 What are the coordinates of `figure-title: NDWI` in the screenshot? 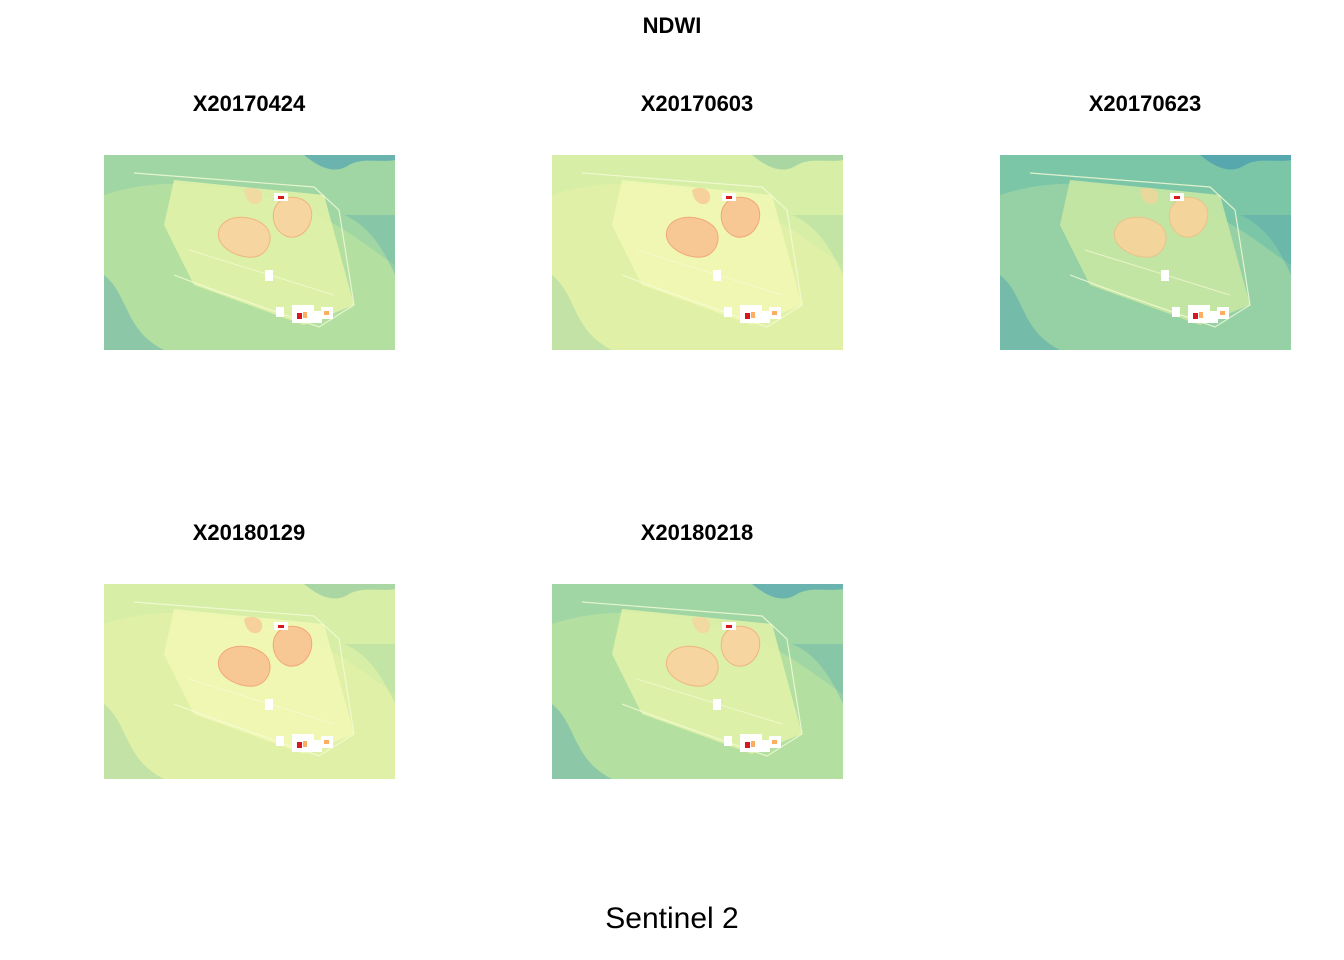 It's located at (672, 25).